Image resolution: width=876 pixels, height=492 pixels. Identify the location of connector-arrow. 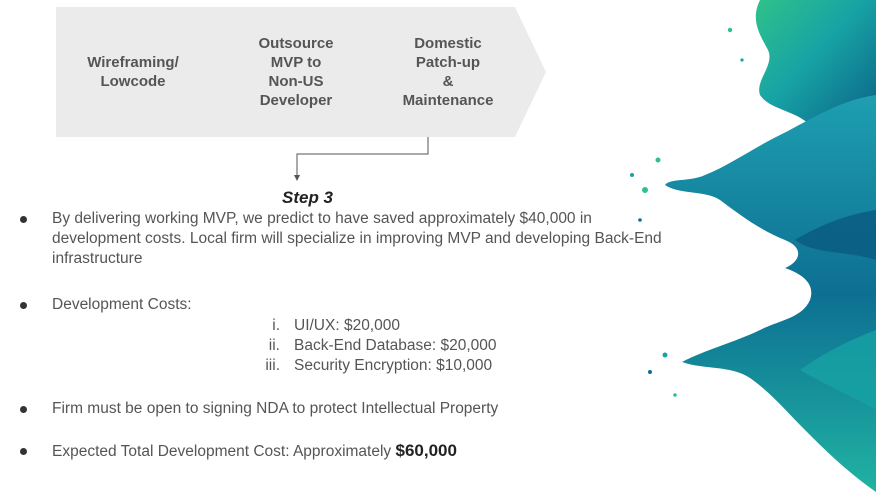
(361, 159).